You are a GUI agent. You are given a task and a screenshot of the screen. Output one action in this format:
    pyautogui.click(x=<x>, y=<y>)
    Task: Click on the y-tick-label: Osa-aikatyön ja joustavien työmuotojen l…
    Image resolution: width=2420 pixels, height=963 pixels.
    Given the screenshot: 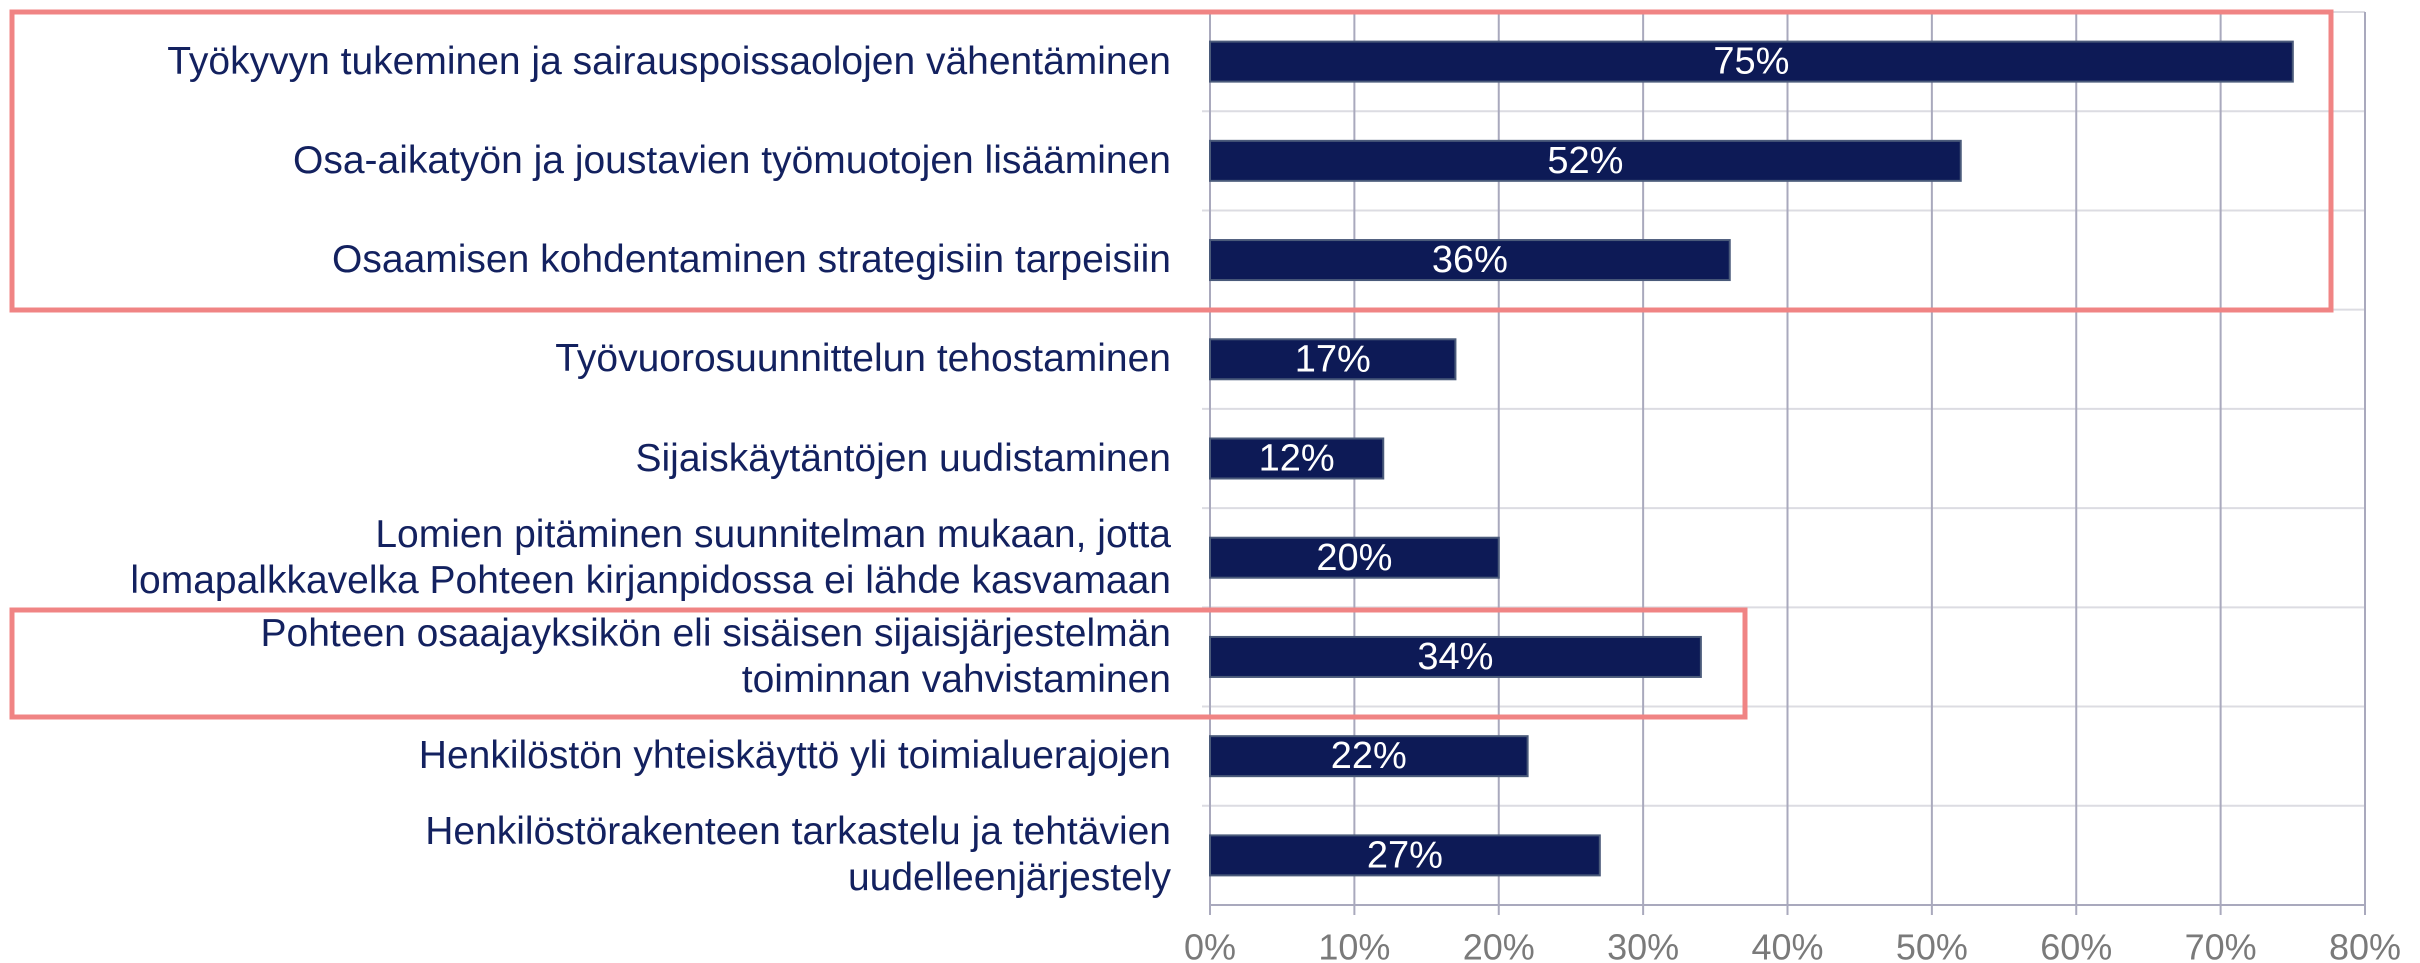 What is the action you would take?
    pyautogui.click(x=732, y=160)
    